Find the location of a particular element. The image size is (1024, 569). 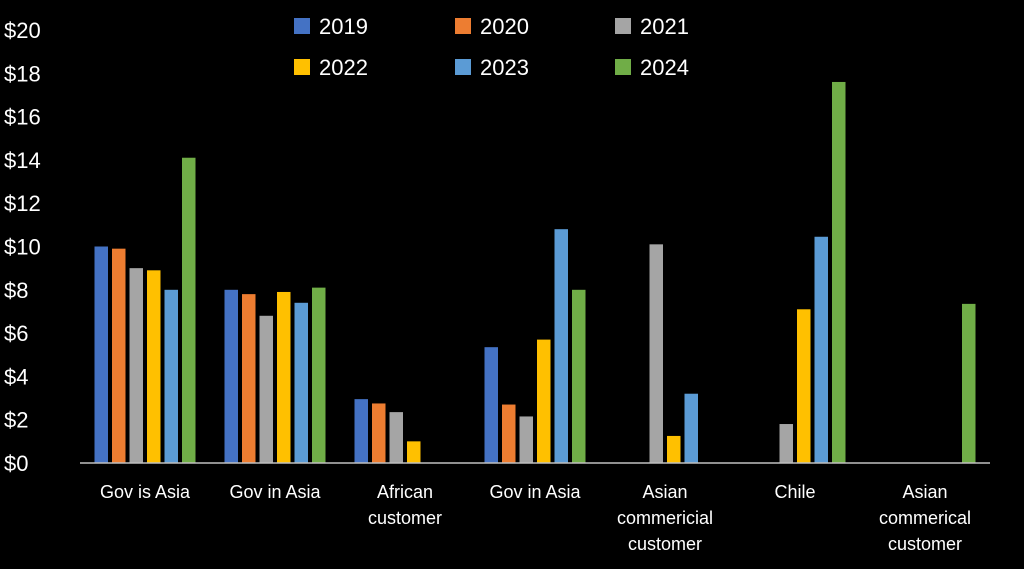

legend-swatch-2022 is located at coordinates (302, 67).